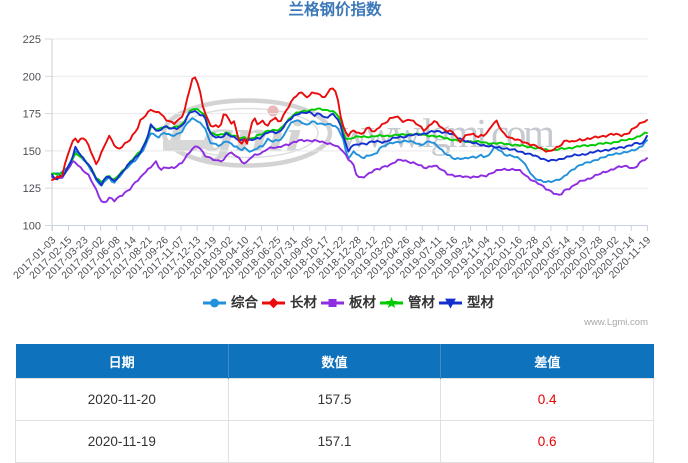  I want to click on svg-text: www.Lgmi.com, so click(615, 322).